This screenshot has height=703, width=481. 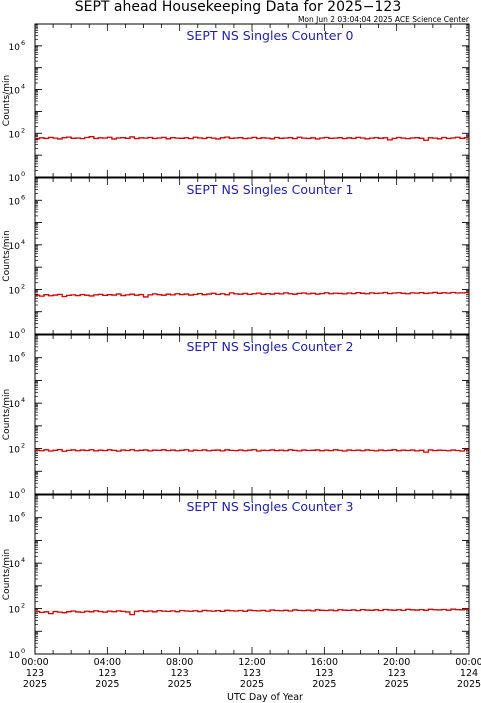 What do you see at coordinates (469, 673) in the screenshot?
I see `x-tick-text: 124` at bounding box center [469, 673].